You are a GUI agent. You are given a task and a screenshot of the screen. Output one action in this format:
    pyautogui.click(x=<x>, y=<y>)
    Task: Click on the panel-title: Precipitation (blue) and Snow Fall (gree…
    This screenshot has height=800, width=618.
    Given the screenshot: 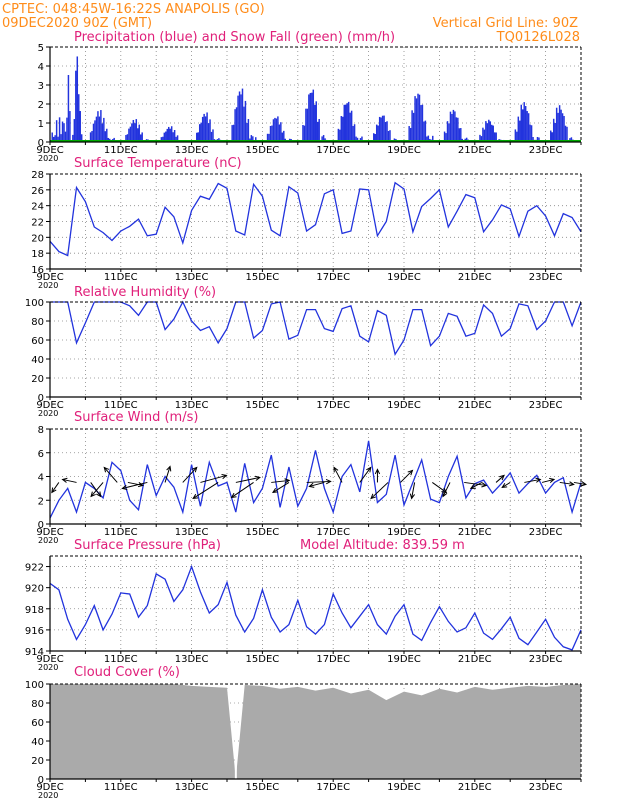 What is the action you would take?
    pyautogui.click(x=234, y=37)
    